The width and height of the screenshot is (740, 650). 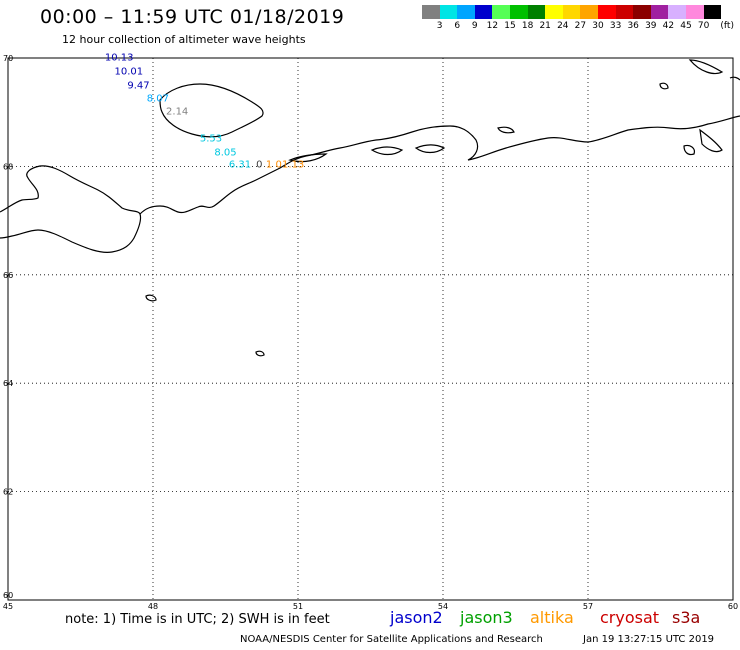 I want to click on wave-height-observation: 1, so click(x=269, y=165).